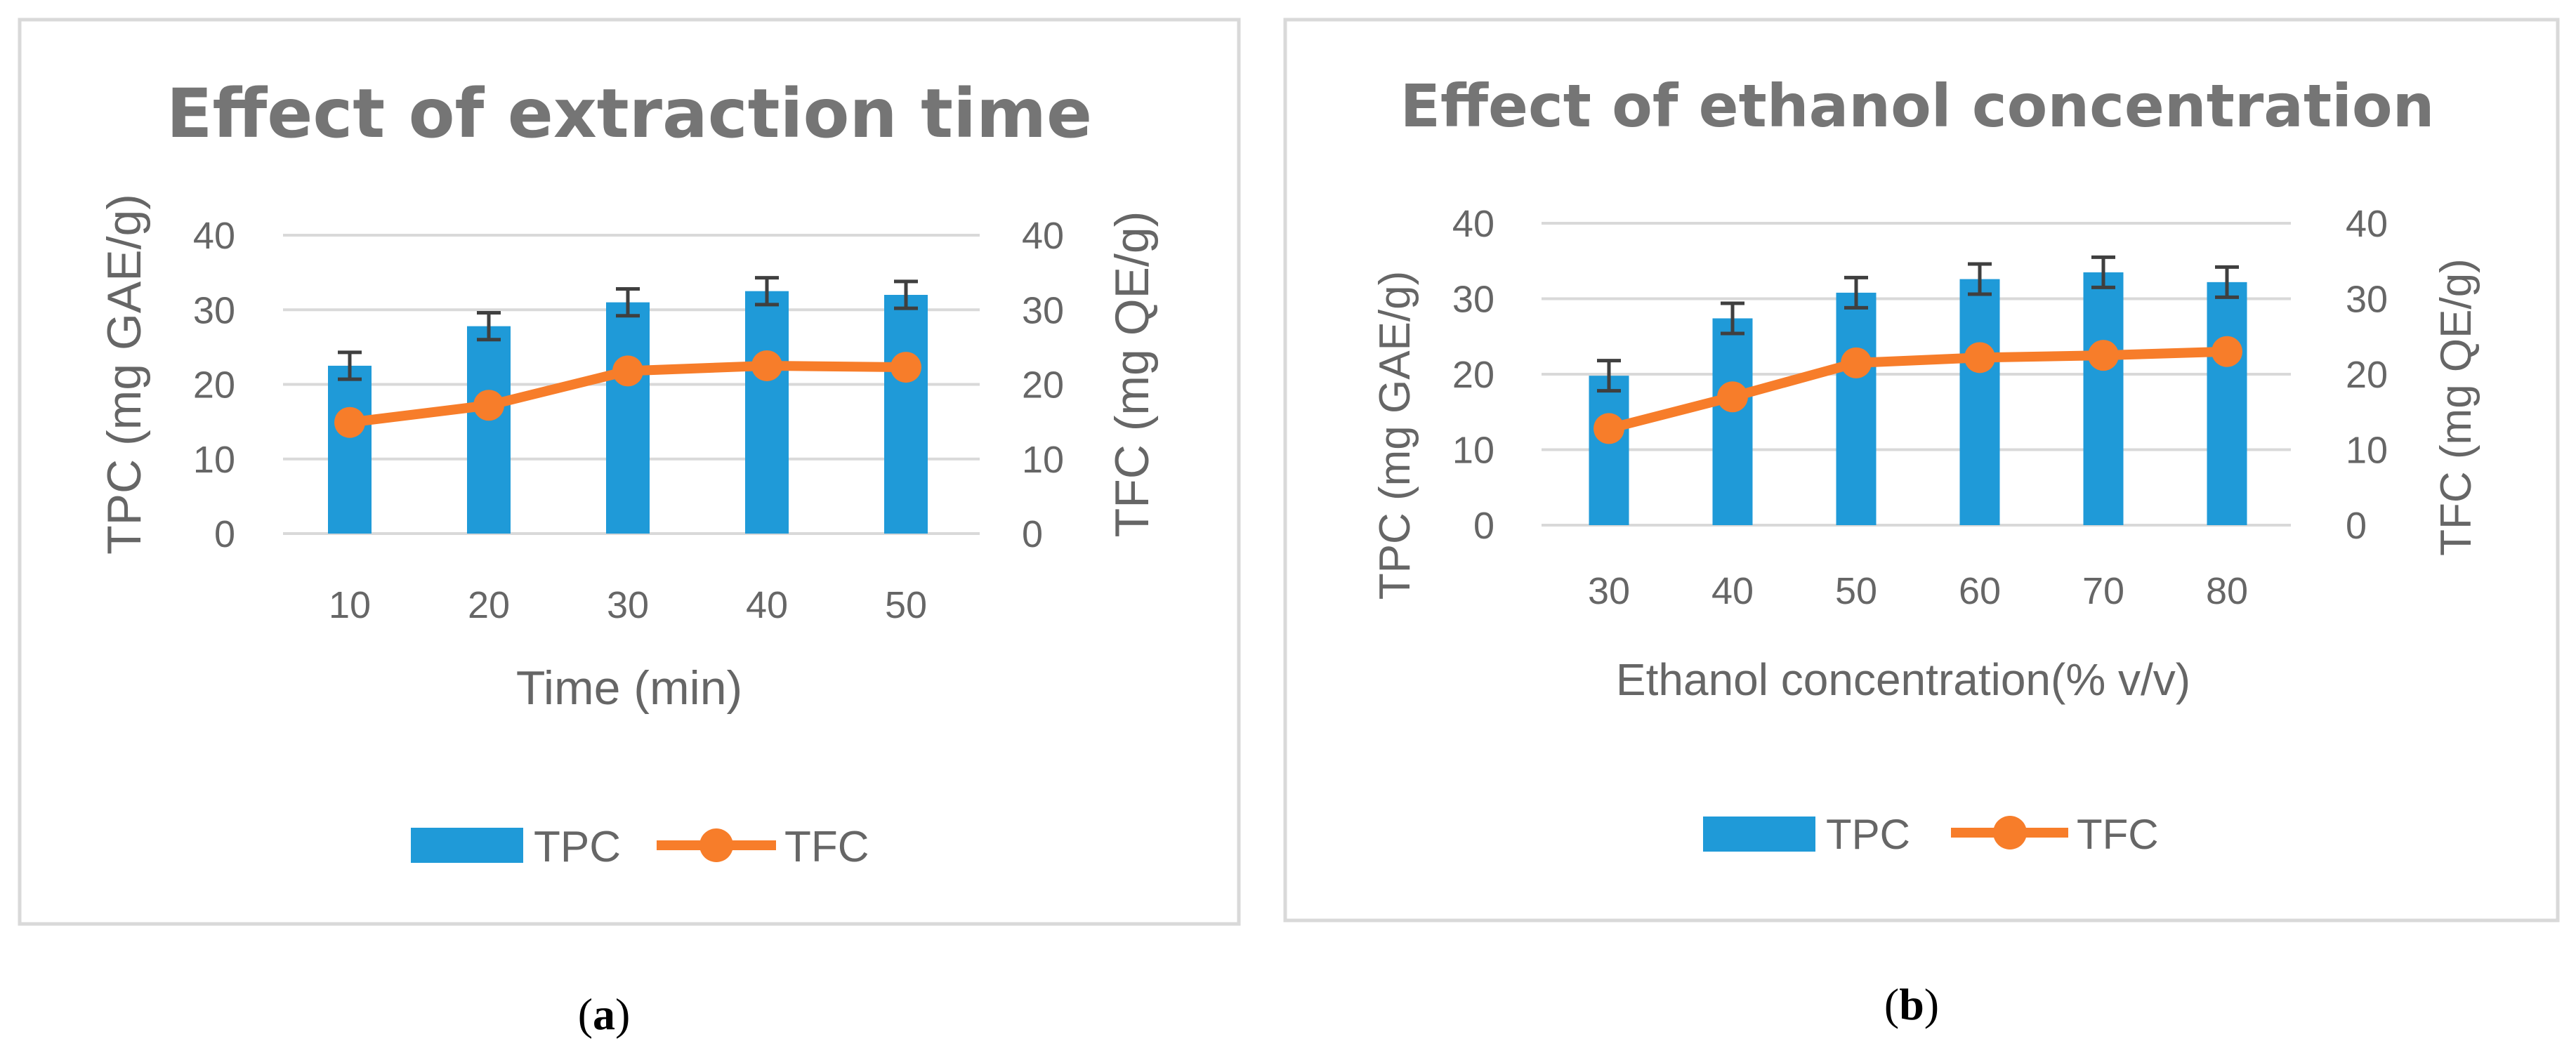 This screenshot has width=2576, height=1051. Describe the element at coordinates (1931, 834) in the screenshot. I see `chart-b-legend: TPC TFC` at that location.